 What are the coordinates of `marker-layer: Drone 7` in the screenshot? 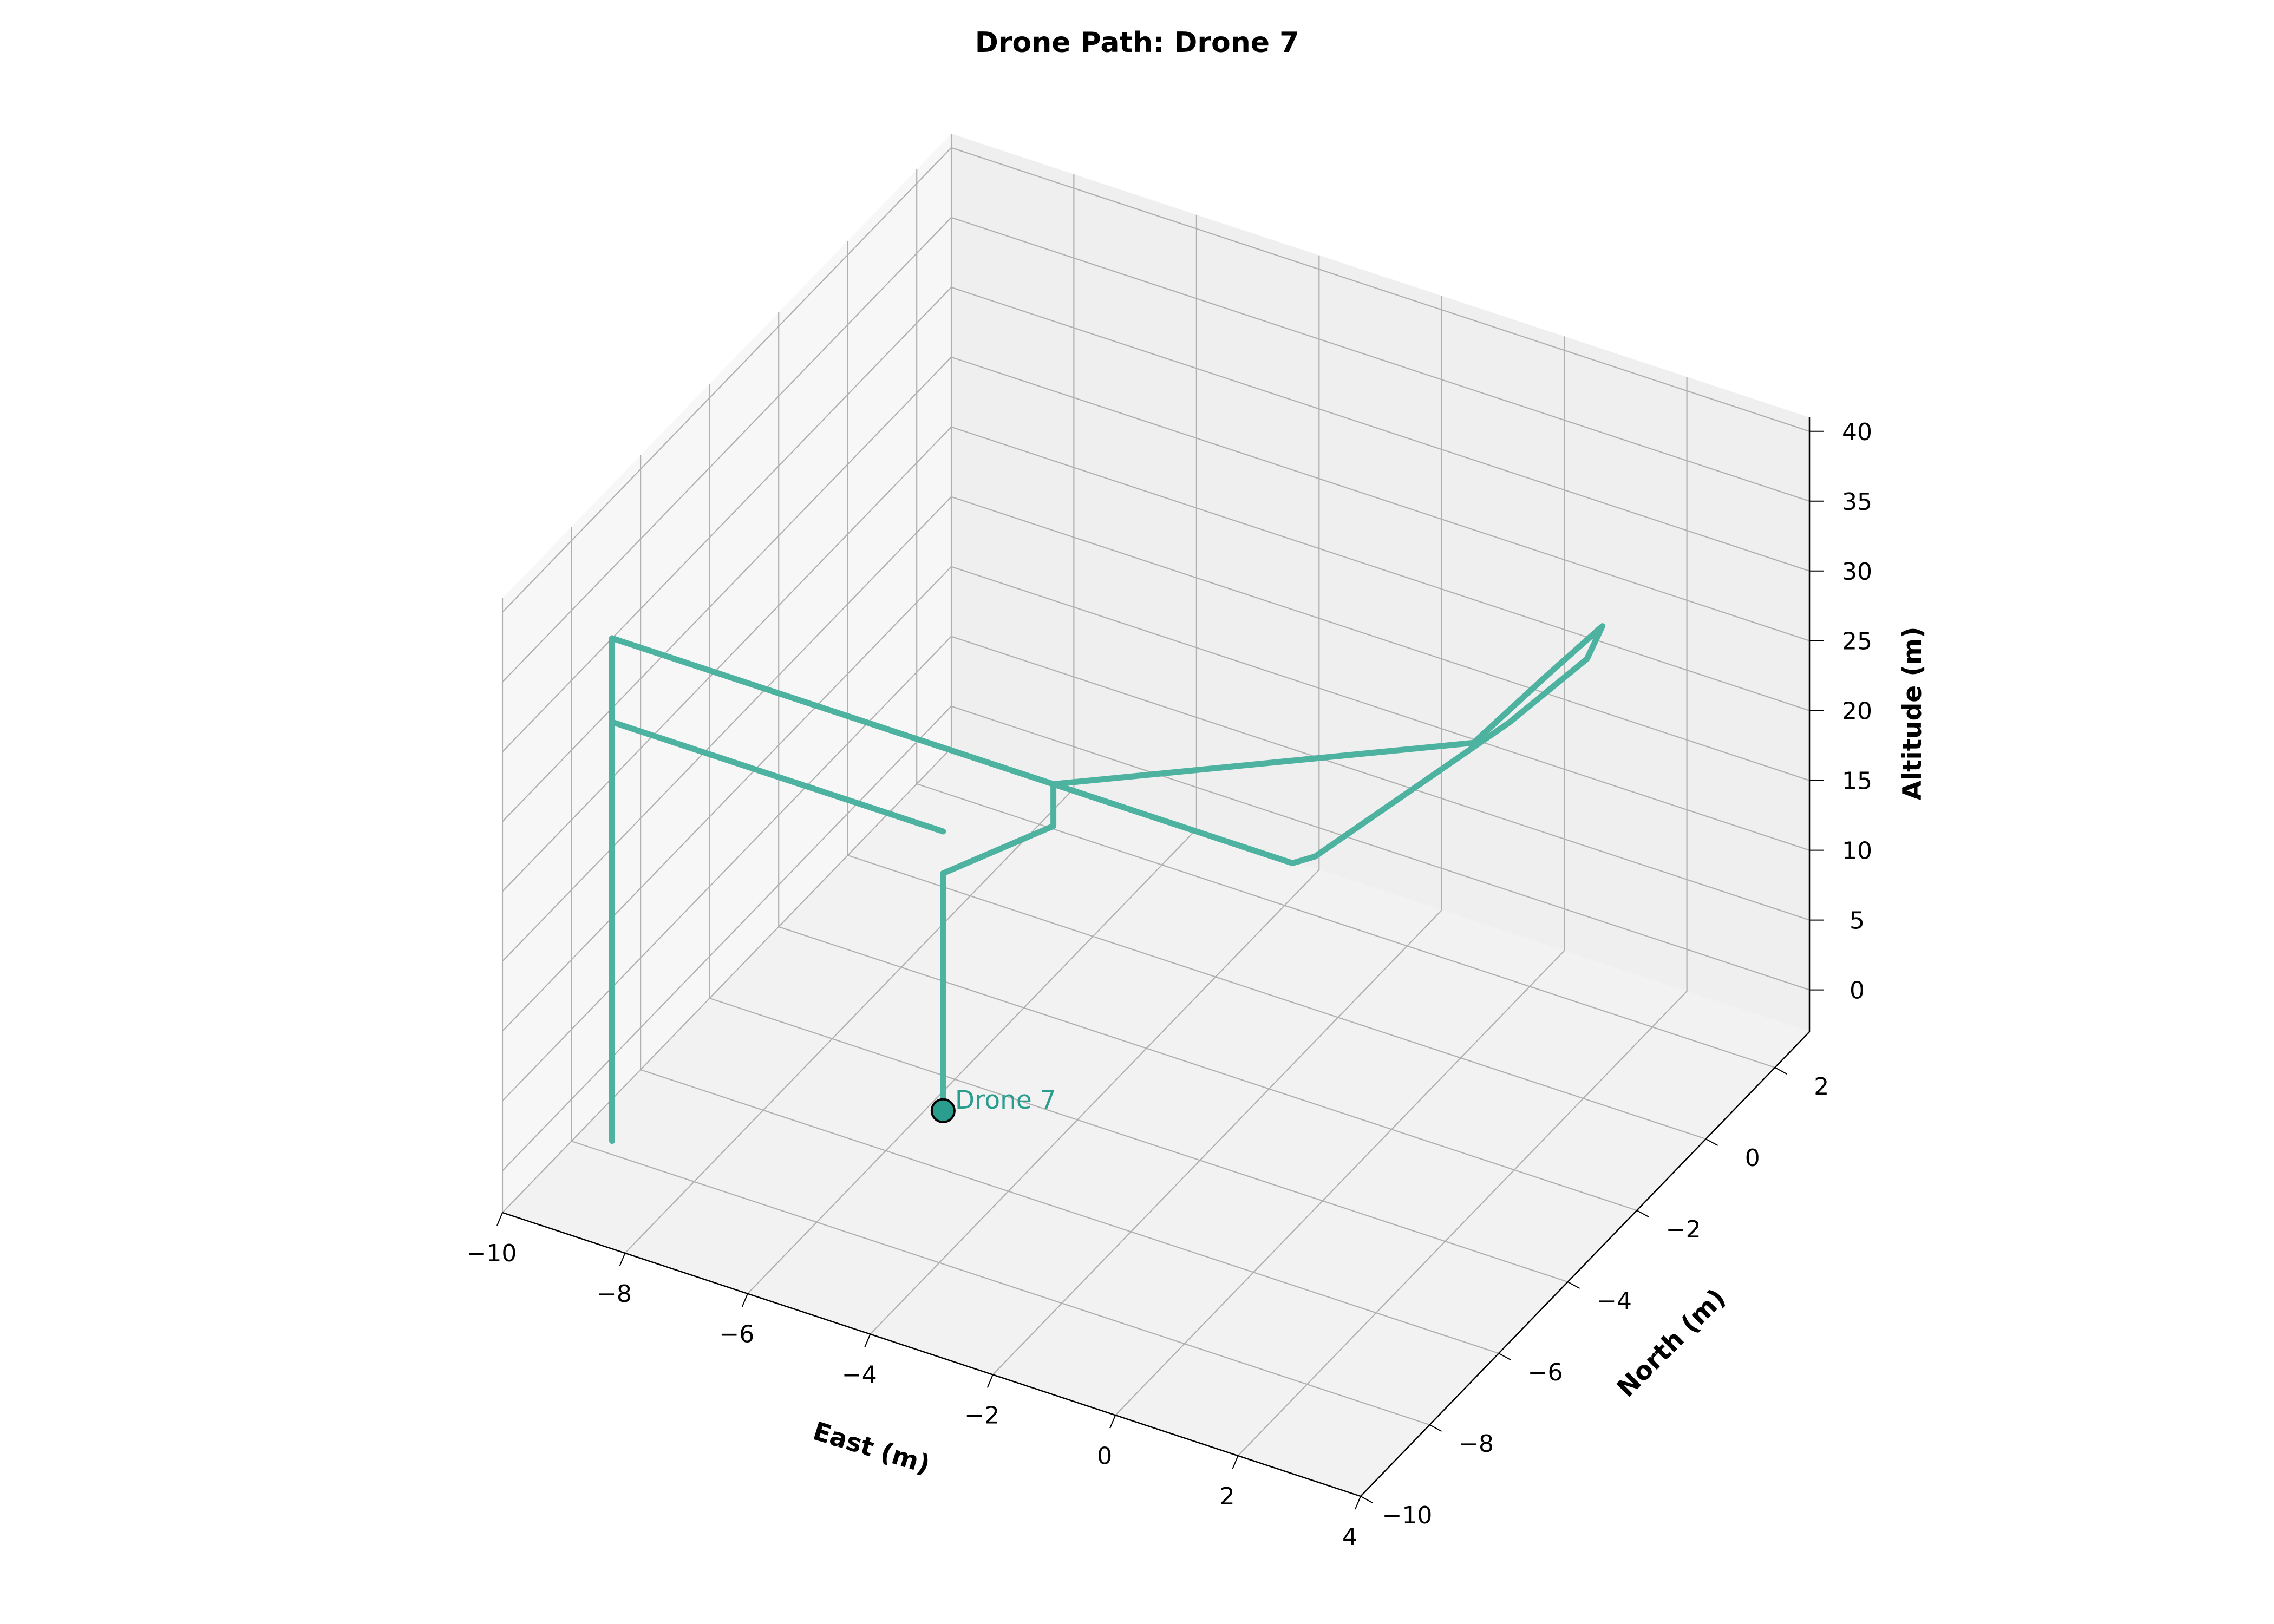 It's located at (993, 1104).